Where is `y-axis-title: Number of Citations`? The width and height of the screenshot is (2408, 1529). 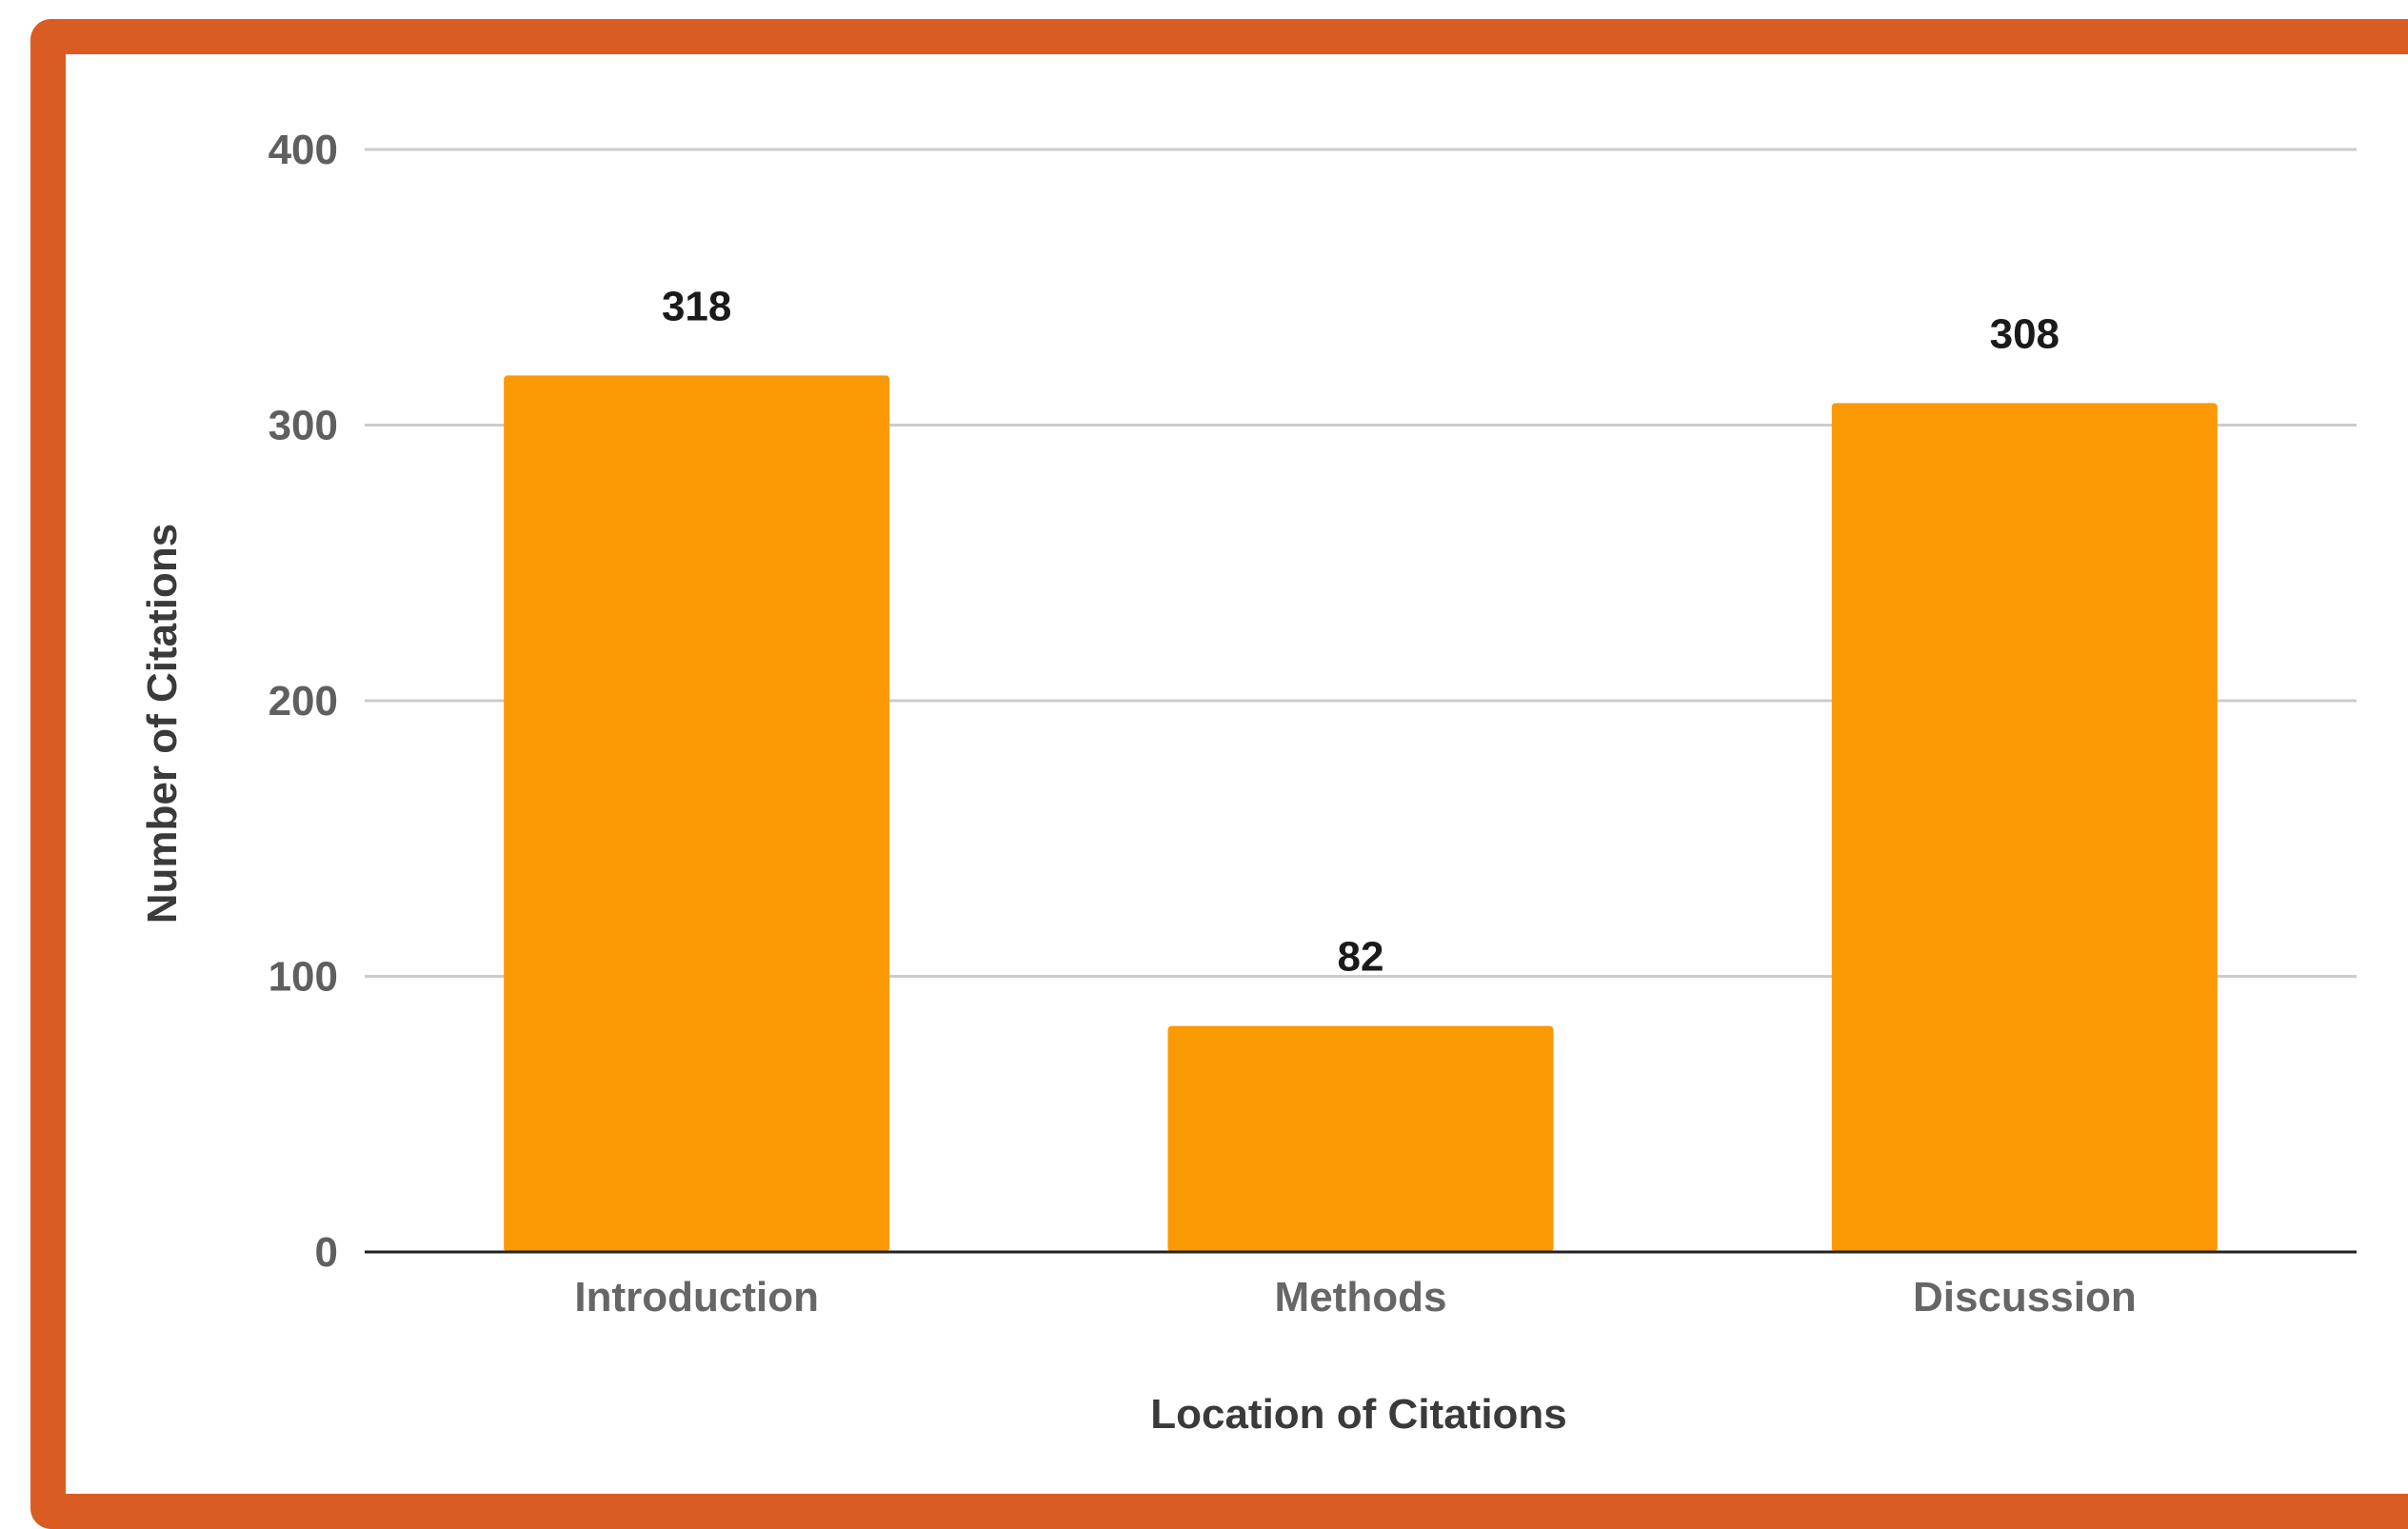 y-axis-title: Number of Citations is located at coordinates (162, 723).